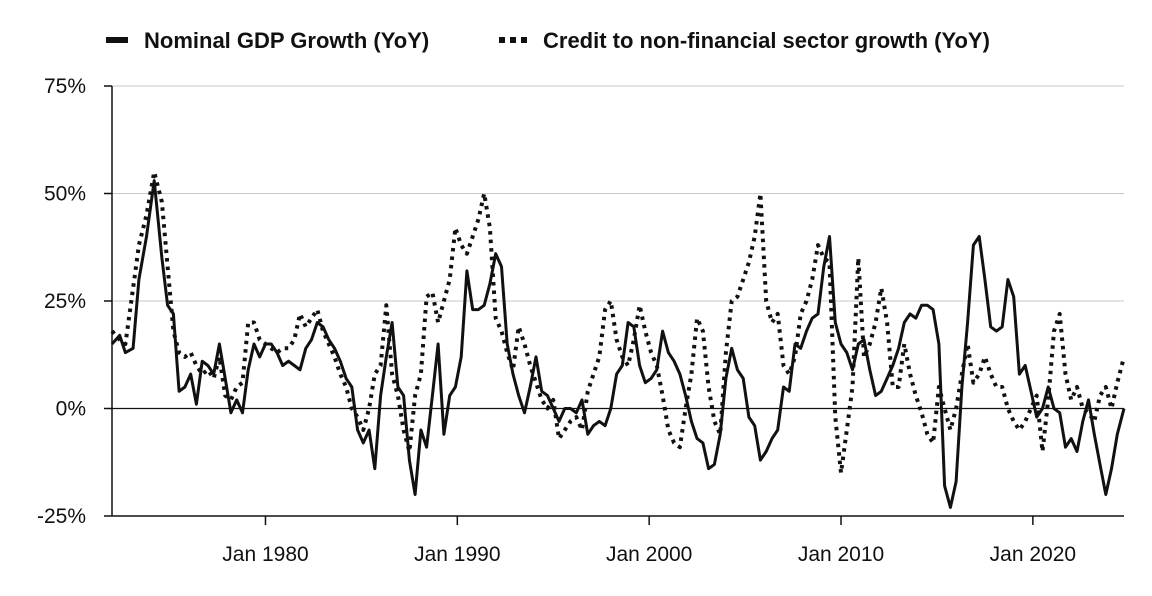 This screenshot has width=1152, height=596. I want to click on y-tick-label-4: -25%, so click(61, 516).